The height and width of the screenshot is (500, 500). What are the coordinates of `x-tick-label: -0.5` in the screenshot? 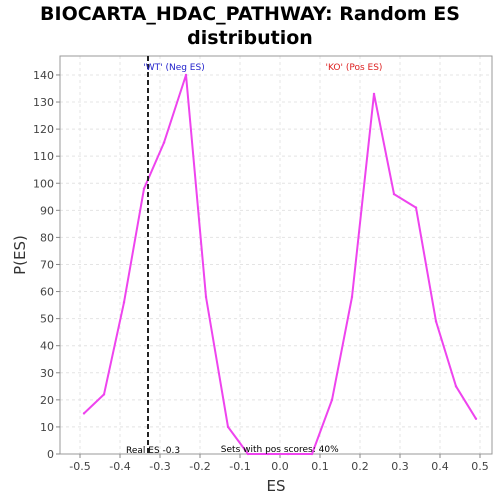 It's located at (79, 466).